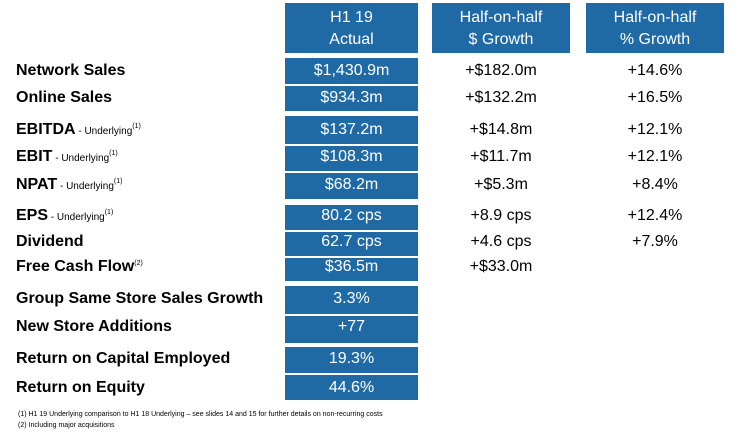 The width and height of the screenshot is (736, 436). I want to click on header-pct-line2: % Growth, so click(655, 39).